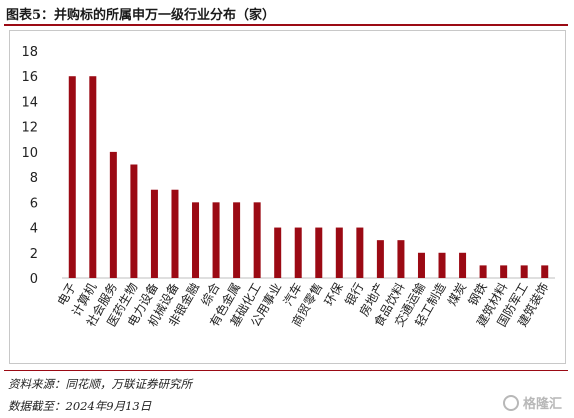 The image size is (574, 418). I want to click on x-tick-label: 环保, so click(334, 295).